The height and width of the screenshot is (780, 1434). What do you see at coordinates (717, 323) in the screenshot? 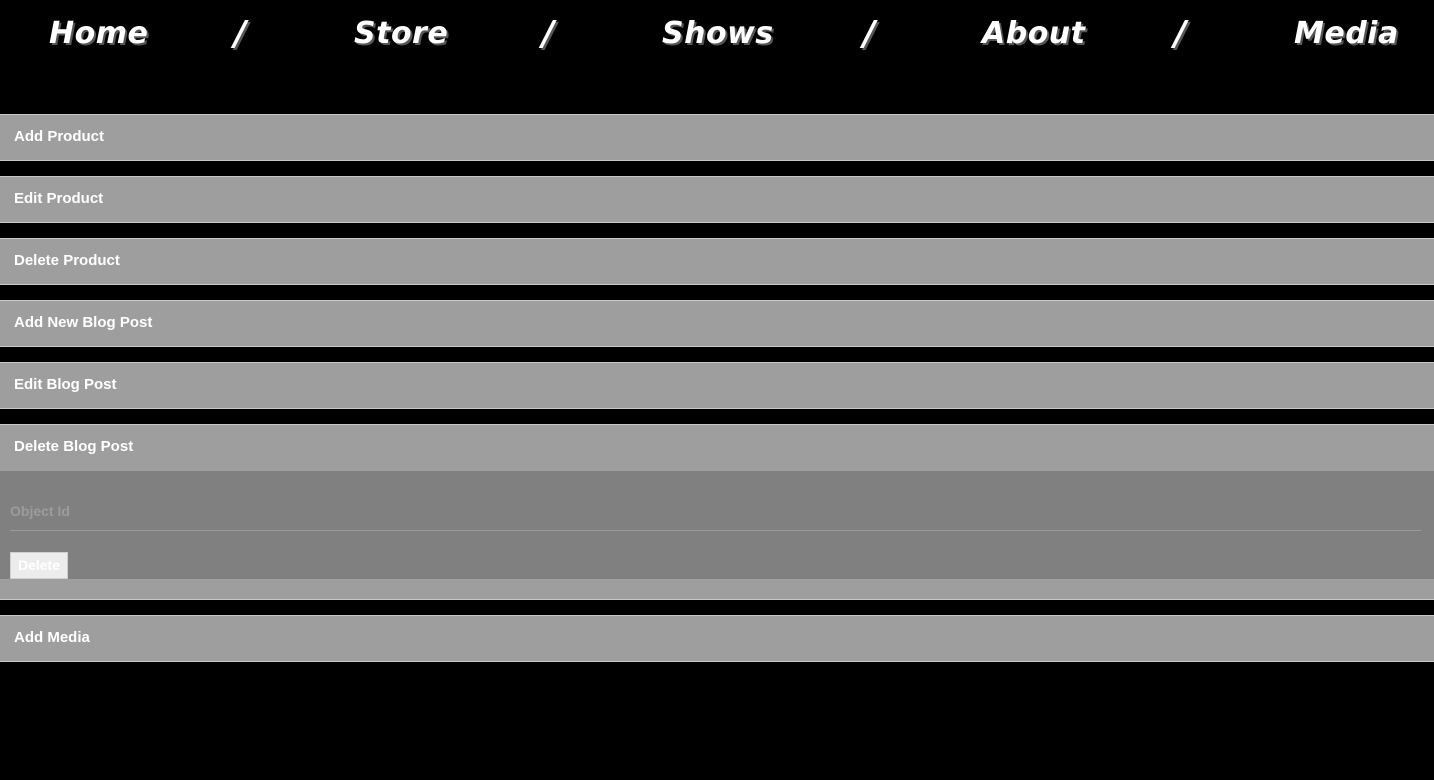
I see `add-blog-post-panel: Add New Blog Post` at bounding box center [717, 323].